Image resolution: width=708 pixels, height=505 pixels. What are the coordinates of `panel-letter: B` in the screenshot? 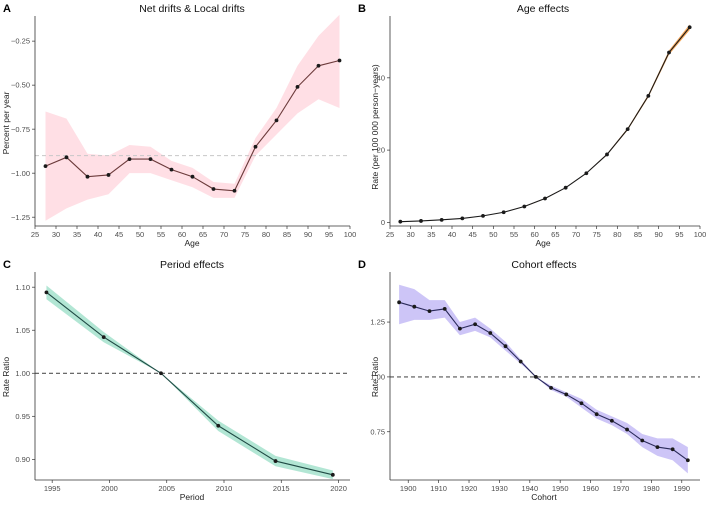 It's located at (362, 9).